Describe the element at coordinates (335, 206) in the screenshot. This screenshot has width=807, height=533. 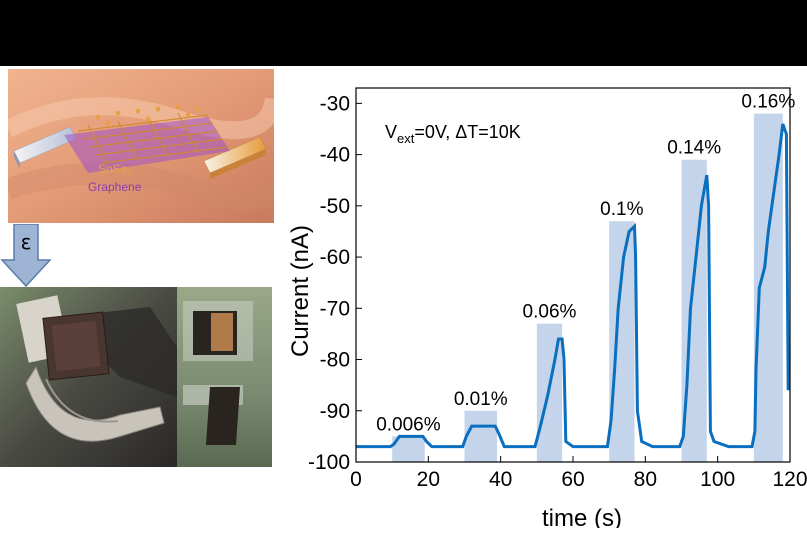
I see `y-tick-label-2: -50` at that location.